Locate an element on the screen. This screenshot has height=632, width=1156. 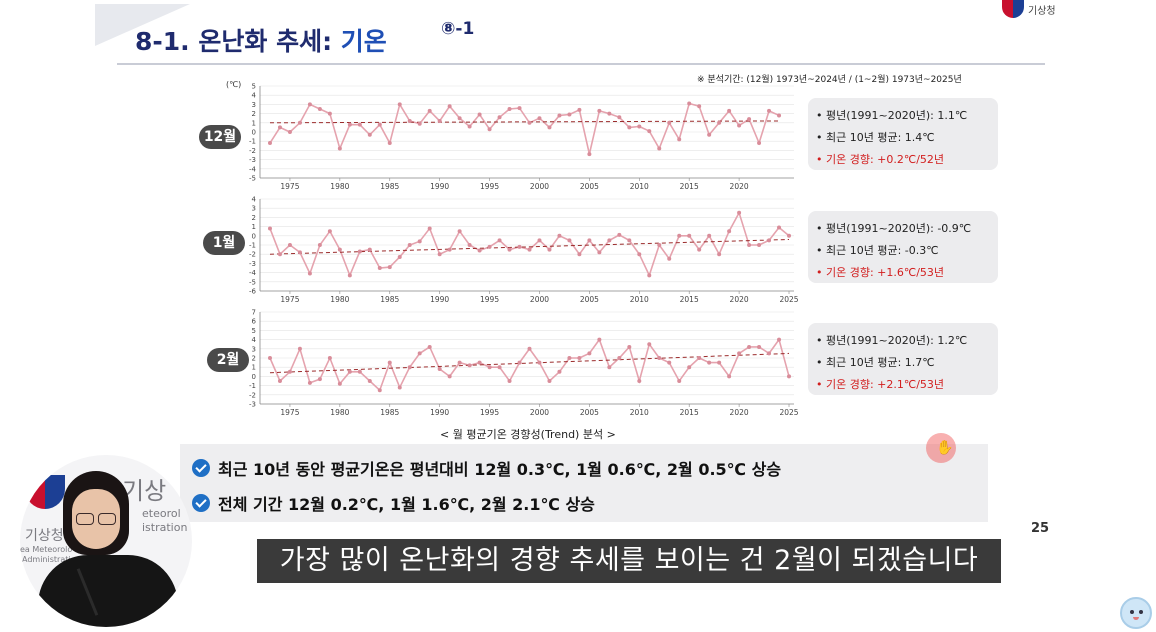
backdrop-text: ea Meteorolo is located at coordinates (46, 549).